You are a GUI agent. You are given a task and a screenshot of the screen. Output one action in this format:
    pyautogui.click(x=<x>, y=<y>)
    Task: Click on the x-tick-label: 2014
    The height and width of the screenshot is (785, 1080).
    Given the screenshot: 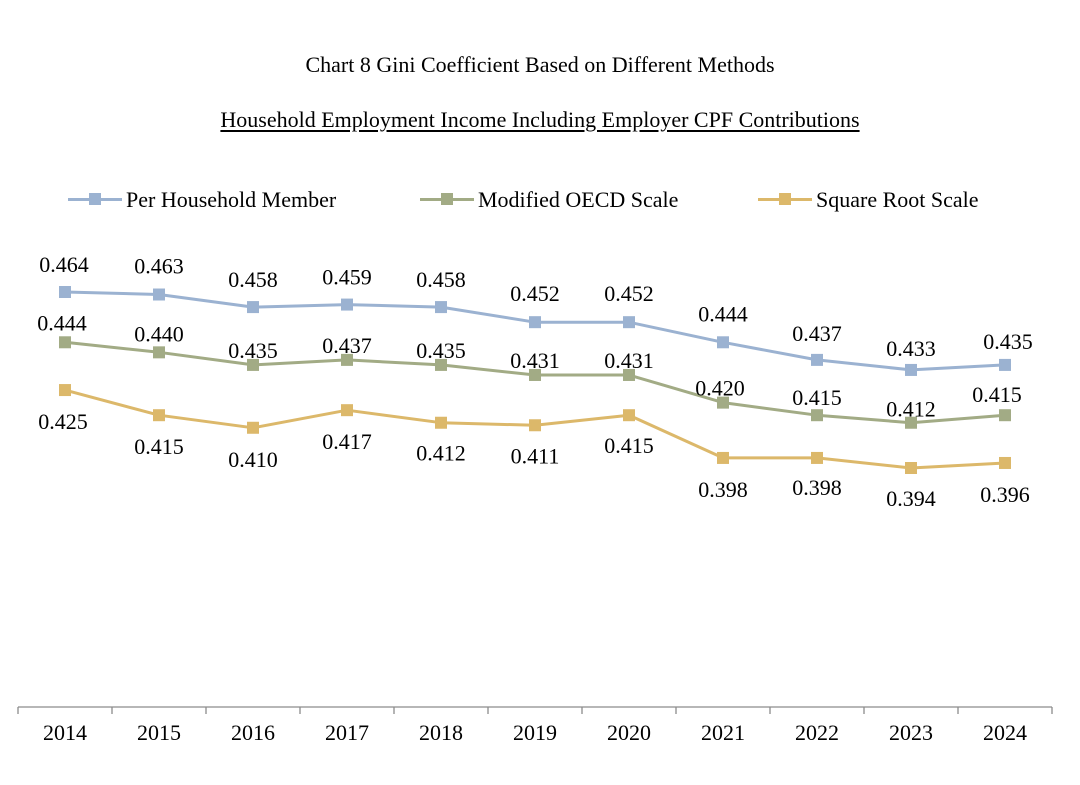 What is the action you would take?
    pyautogui.click(x=65, y=732)
    